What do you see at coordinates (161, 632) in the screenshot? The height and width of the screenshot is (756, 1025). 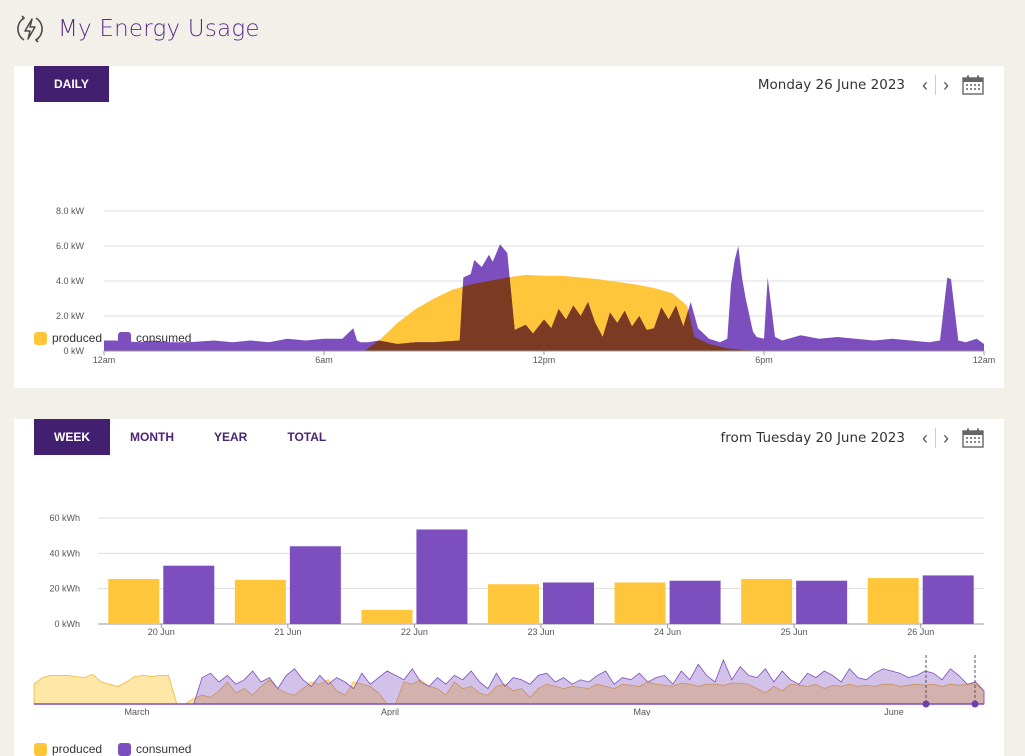 I see `x-tick-label: 20 Jun` at bounding box center [161, 632].